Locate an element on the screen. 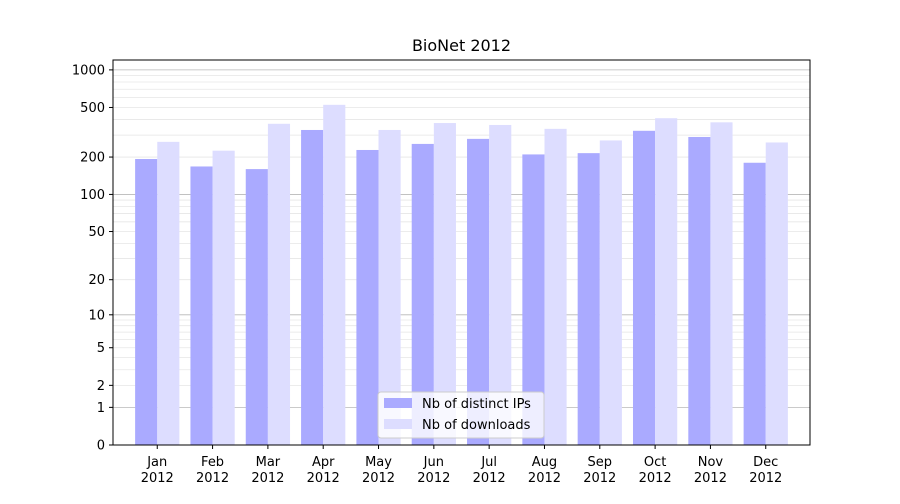 This screenshot has width=900, height=504. x-tick-label: Apr 2012 is located at coordinates (323, 470).